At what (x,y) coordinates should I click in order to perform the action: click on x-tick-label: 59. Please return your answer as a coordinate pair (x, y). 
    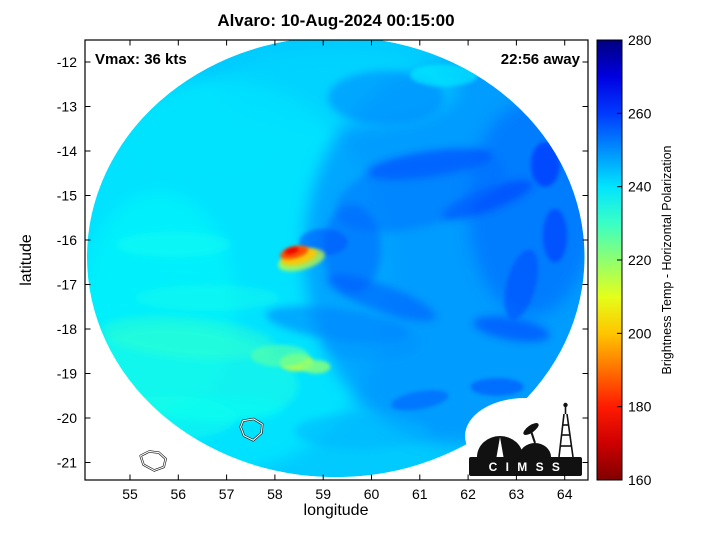
    Looking at the image, I should click on (323, 494).